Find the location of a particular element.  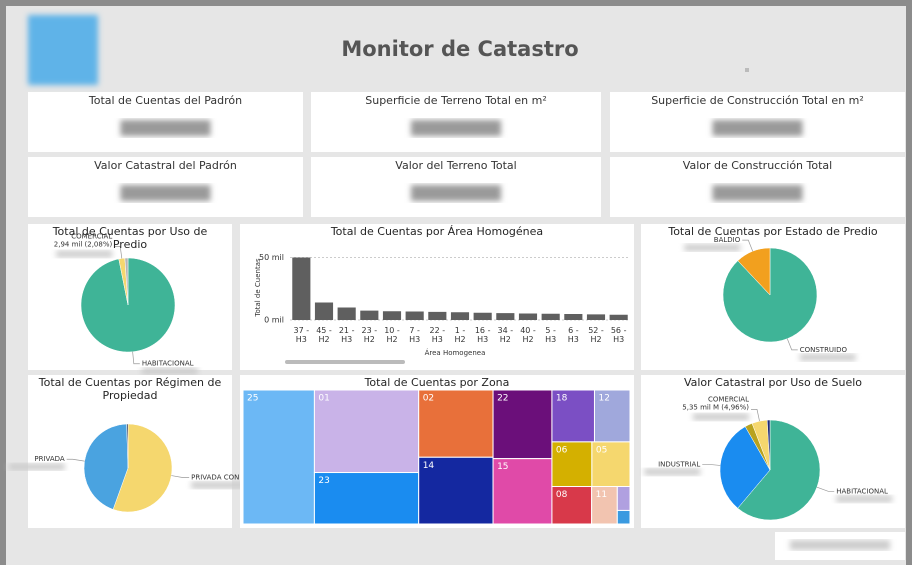

slice-label: INDUSTRIAL is located at coordinates (679, 464).